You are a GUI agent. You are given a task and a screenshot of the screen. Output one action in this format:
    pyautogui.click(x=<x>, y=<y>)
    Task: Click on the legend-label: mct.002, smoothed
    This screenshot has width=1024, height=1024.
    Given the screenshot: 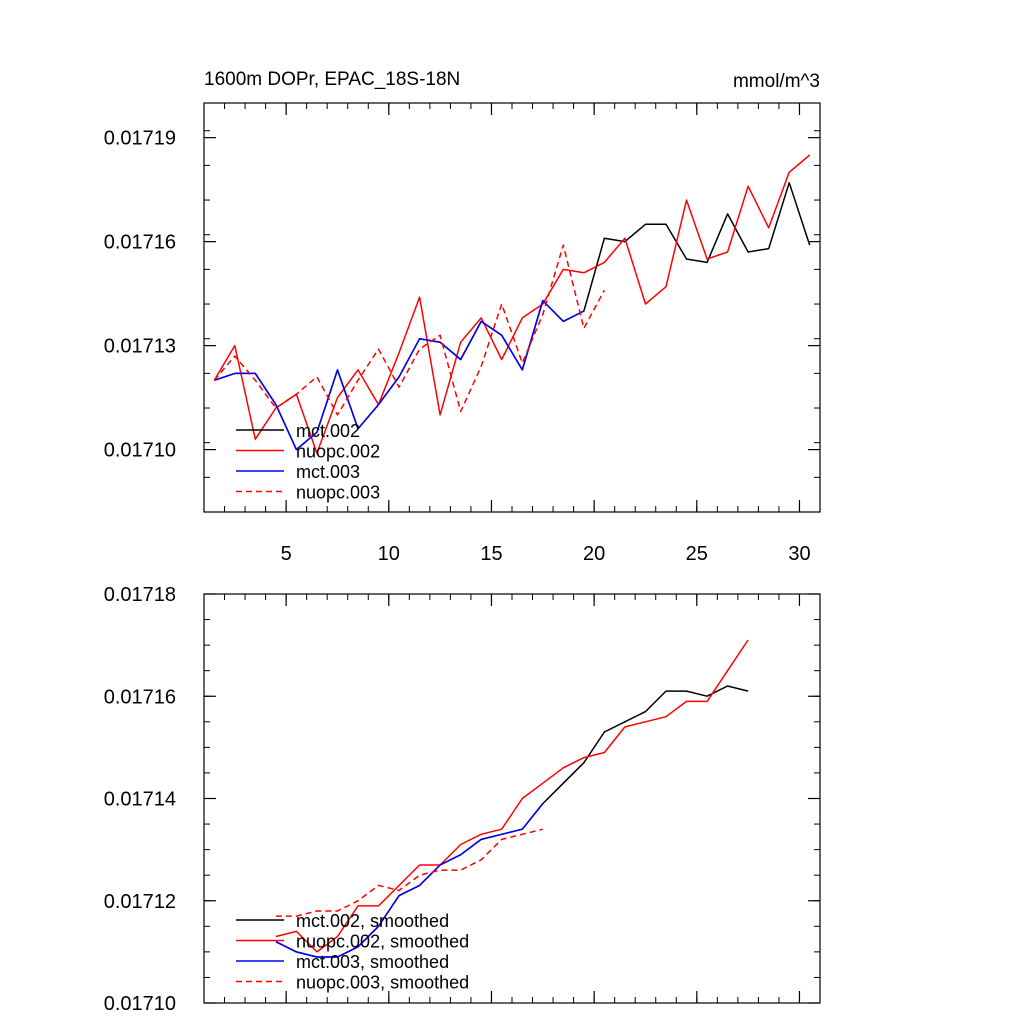 What is the action you would take?
    pyautogui.click(x=372, y=921)
    